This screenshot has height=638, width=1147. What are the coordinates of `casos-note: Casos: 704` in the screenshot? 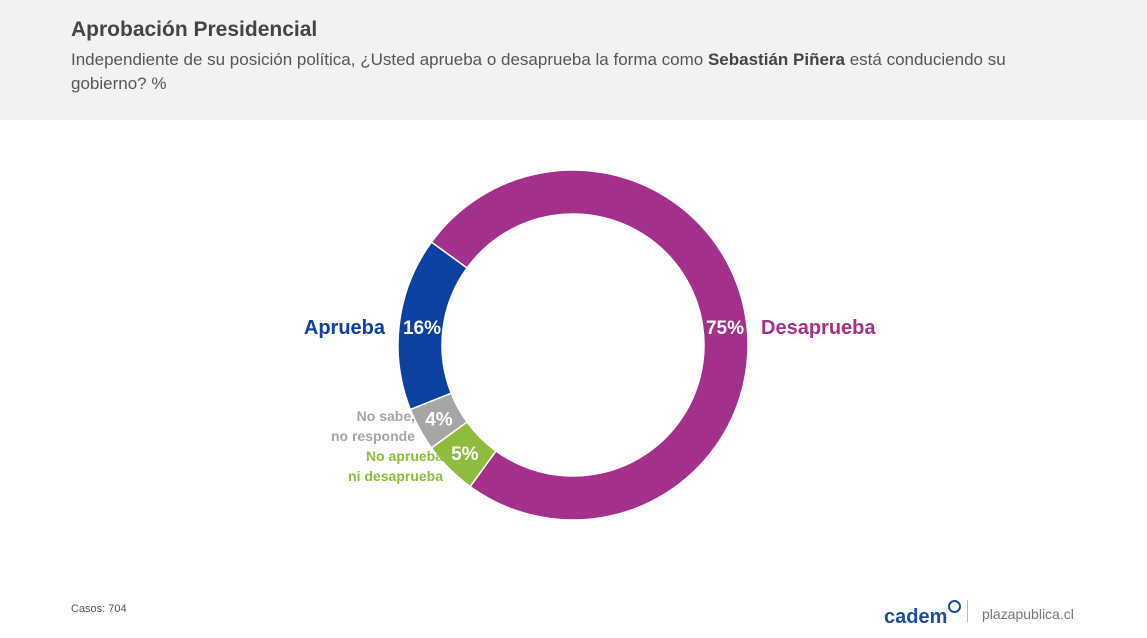 It's located at (99, 609).